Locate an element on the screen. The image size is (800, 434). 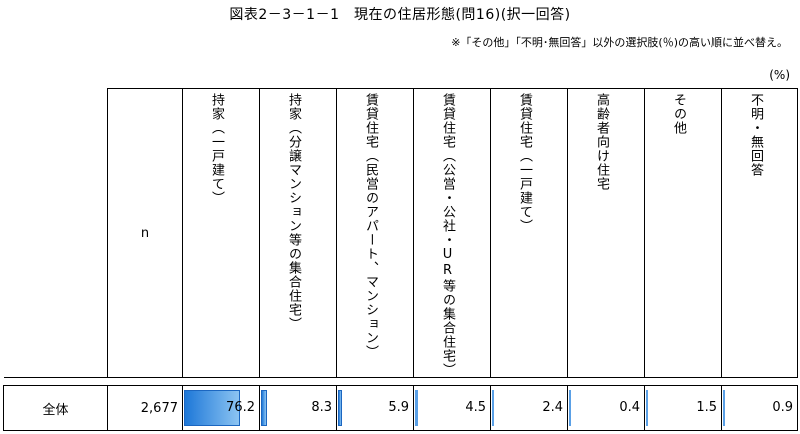
value-label: 2.4 is located at coordinates (552, 407).